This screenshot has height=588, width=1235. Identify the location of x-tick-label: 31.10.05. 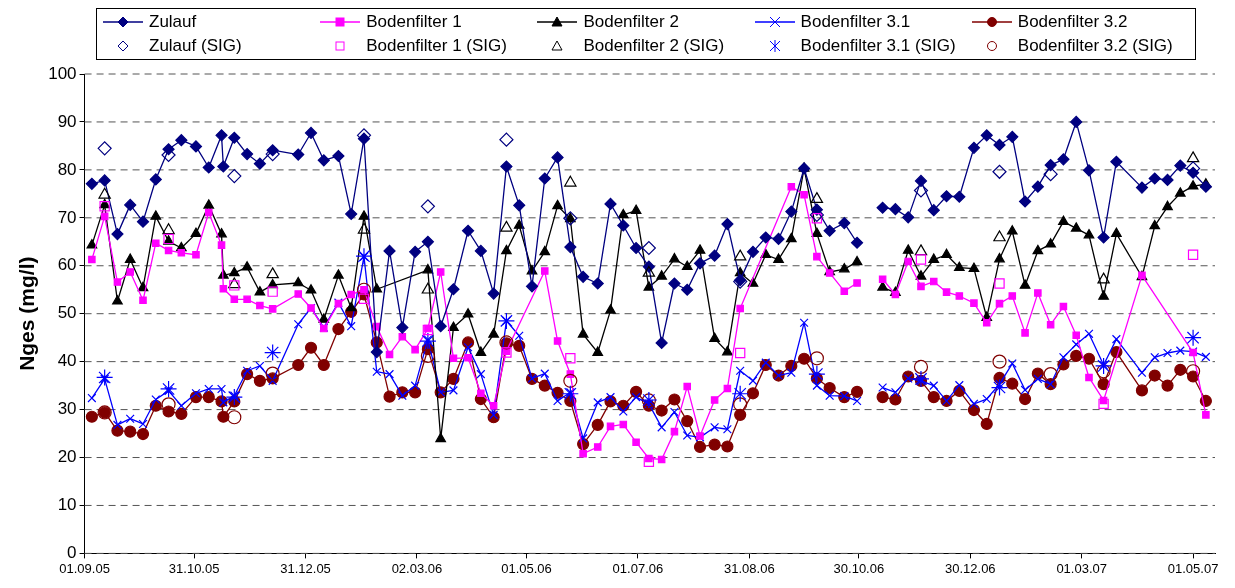
(194, 568).